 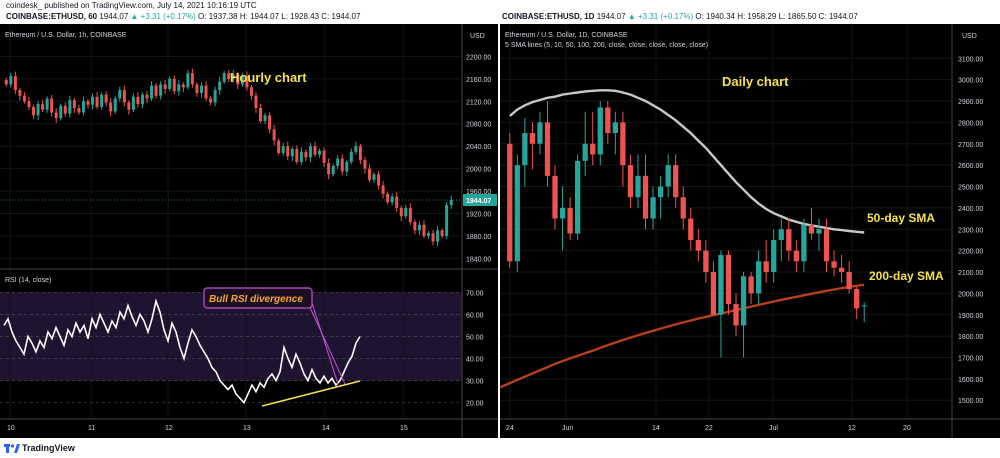 I want to click on price-tick-label: 1500.00, so click(x=970, y=401).